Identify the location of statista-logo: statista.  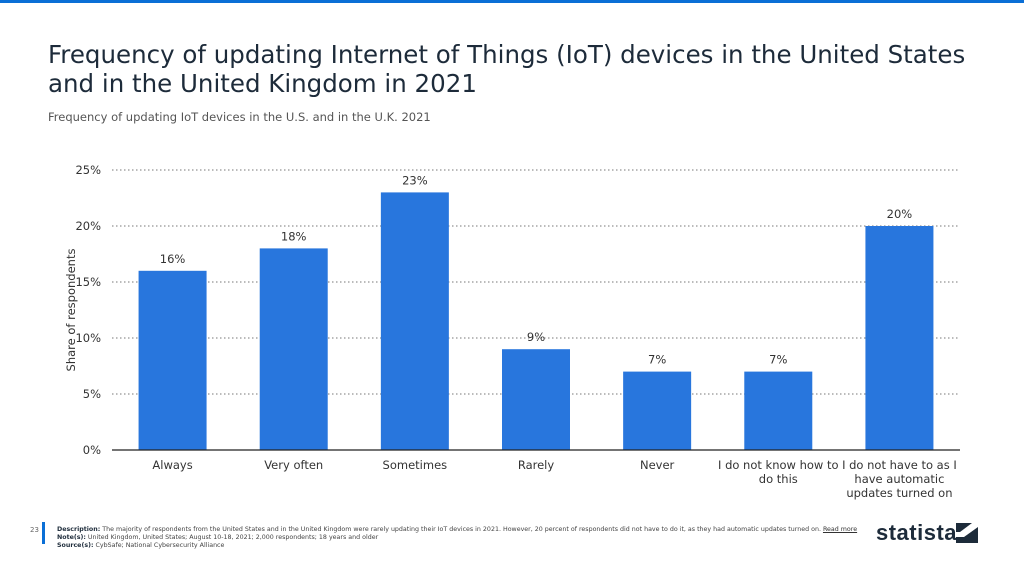
(917, 532).